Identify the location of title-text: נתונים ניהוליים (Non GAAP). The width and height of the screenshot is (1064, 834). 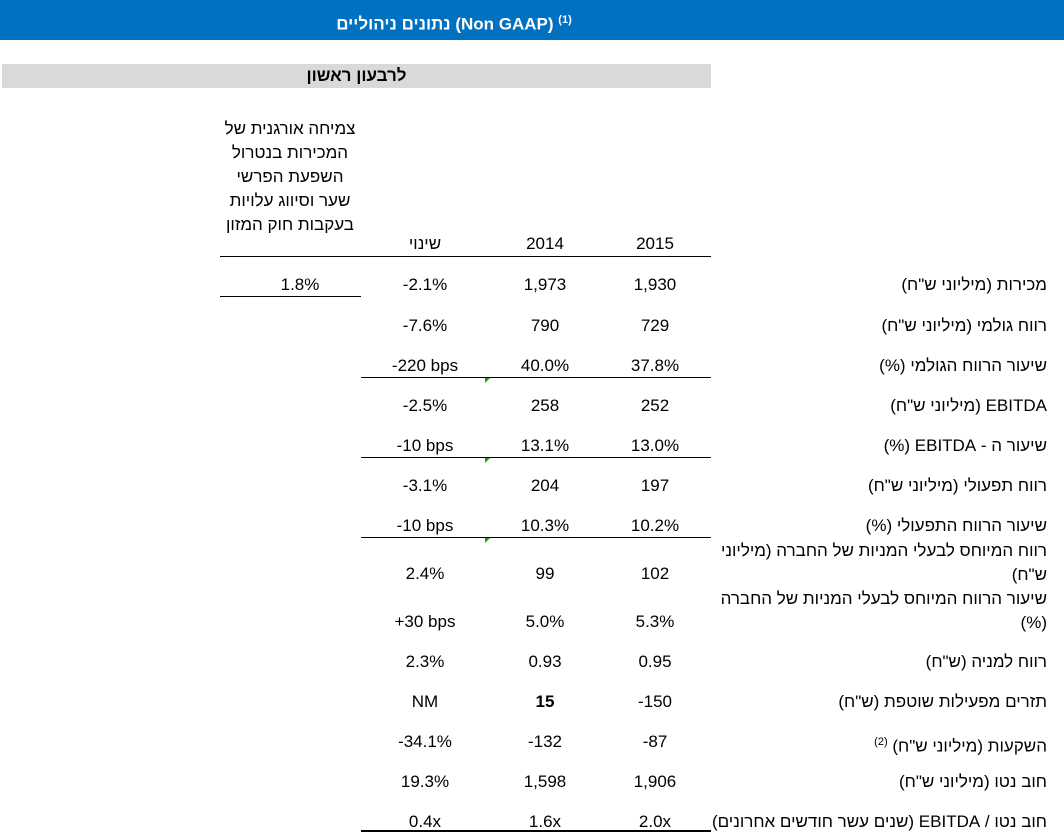
(445, 24).